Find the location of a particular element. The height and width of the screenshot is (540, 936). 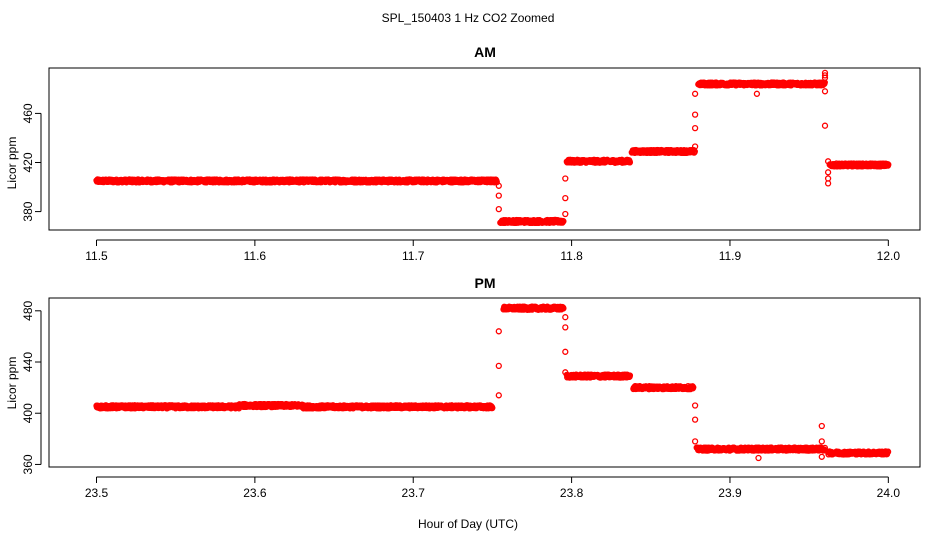

am-x-tick-label: 11.5 is located at coordinates (96, 256).